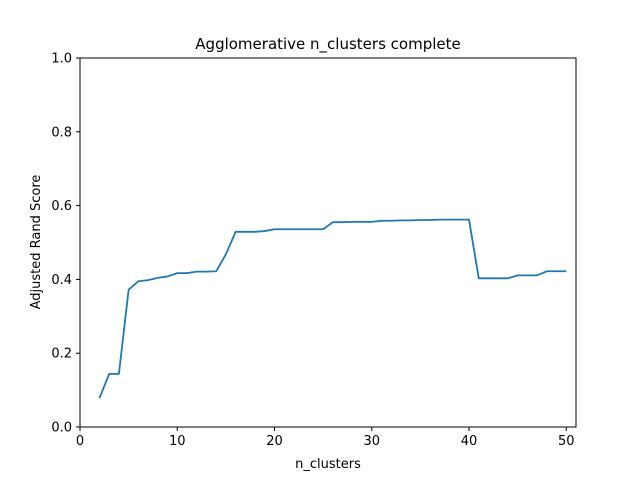 The image size is (640, 480). Describe the element at coordinates (36, 242) in the screenshot. I see `y-axis-label: Adjusted Rand Score` at that location.